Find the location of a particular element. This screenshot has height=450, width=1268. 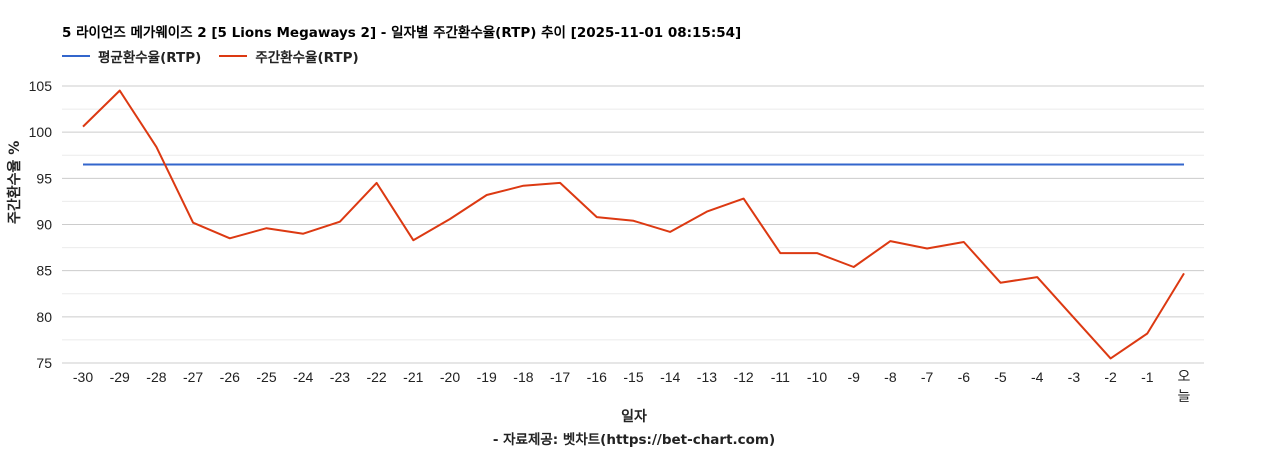

x-tick-label: -18 is located at coordinates (523, 377).